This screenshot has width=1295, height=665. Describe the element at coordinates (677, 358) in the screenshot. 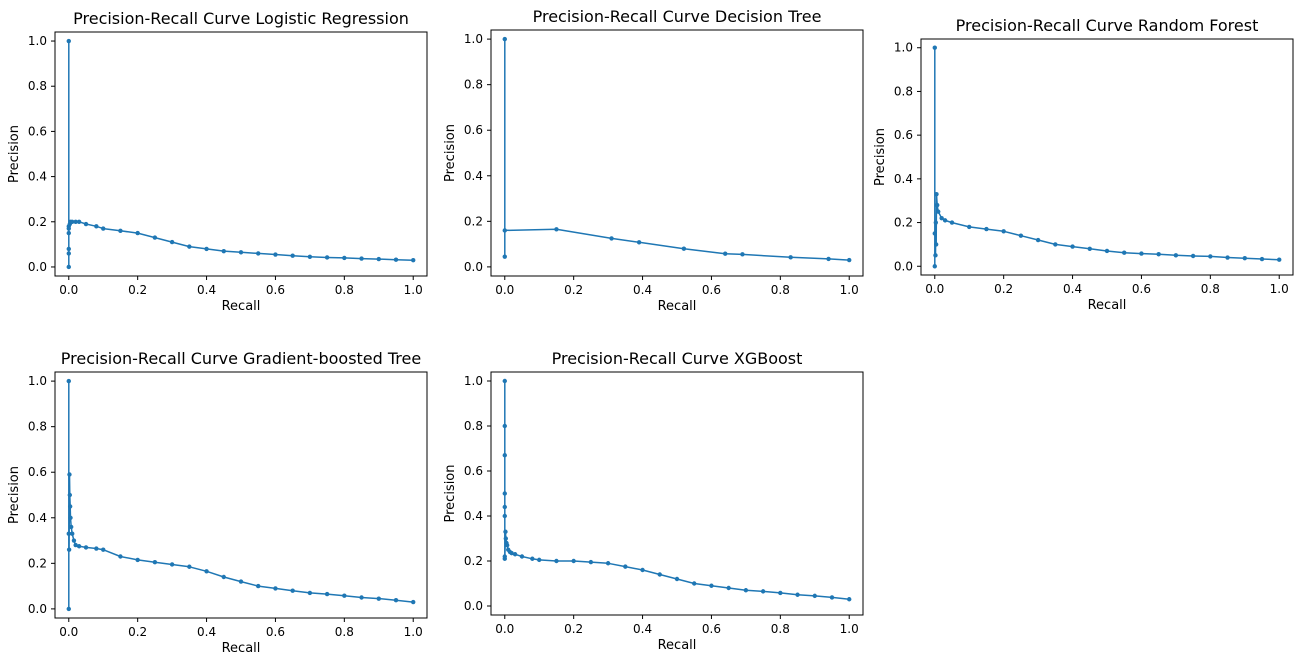

I see `chart-title: Precision-Recall Curve XGBoost` at that location.